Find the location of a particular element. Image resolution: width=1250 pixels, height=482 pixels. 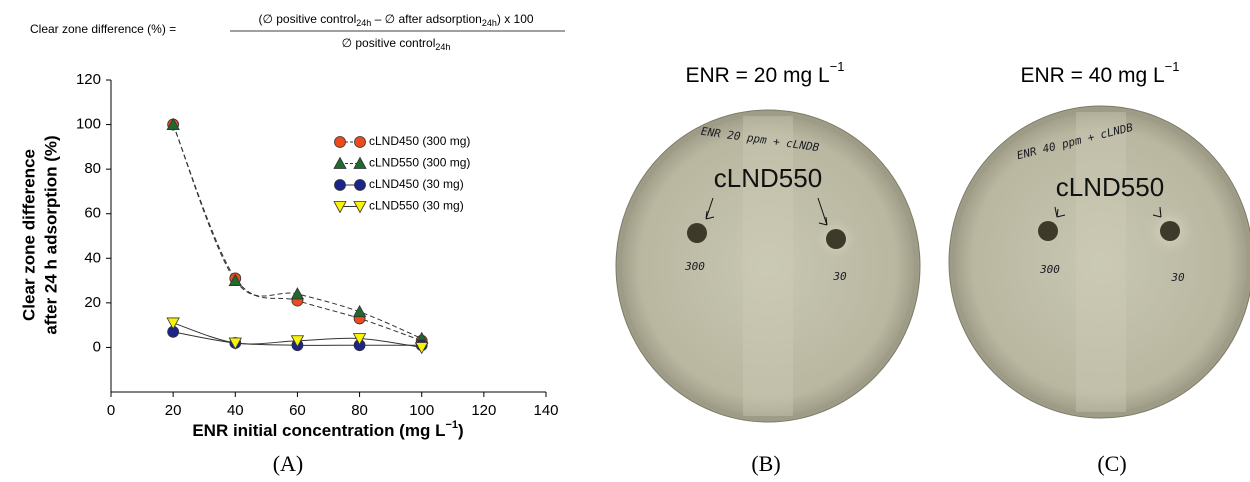

formula-lhs: Clear zone difference (%) = is located at coordinates (103, 29).